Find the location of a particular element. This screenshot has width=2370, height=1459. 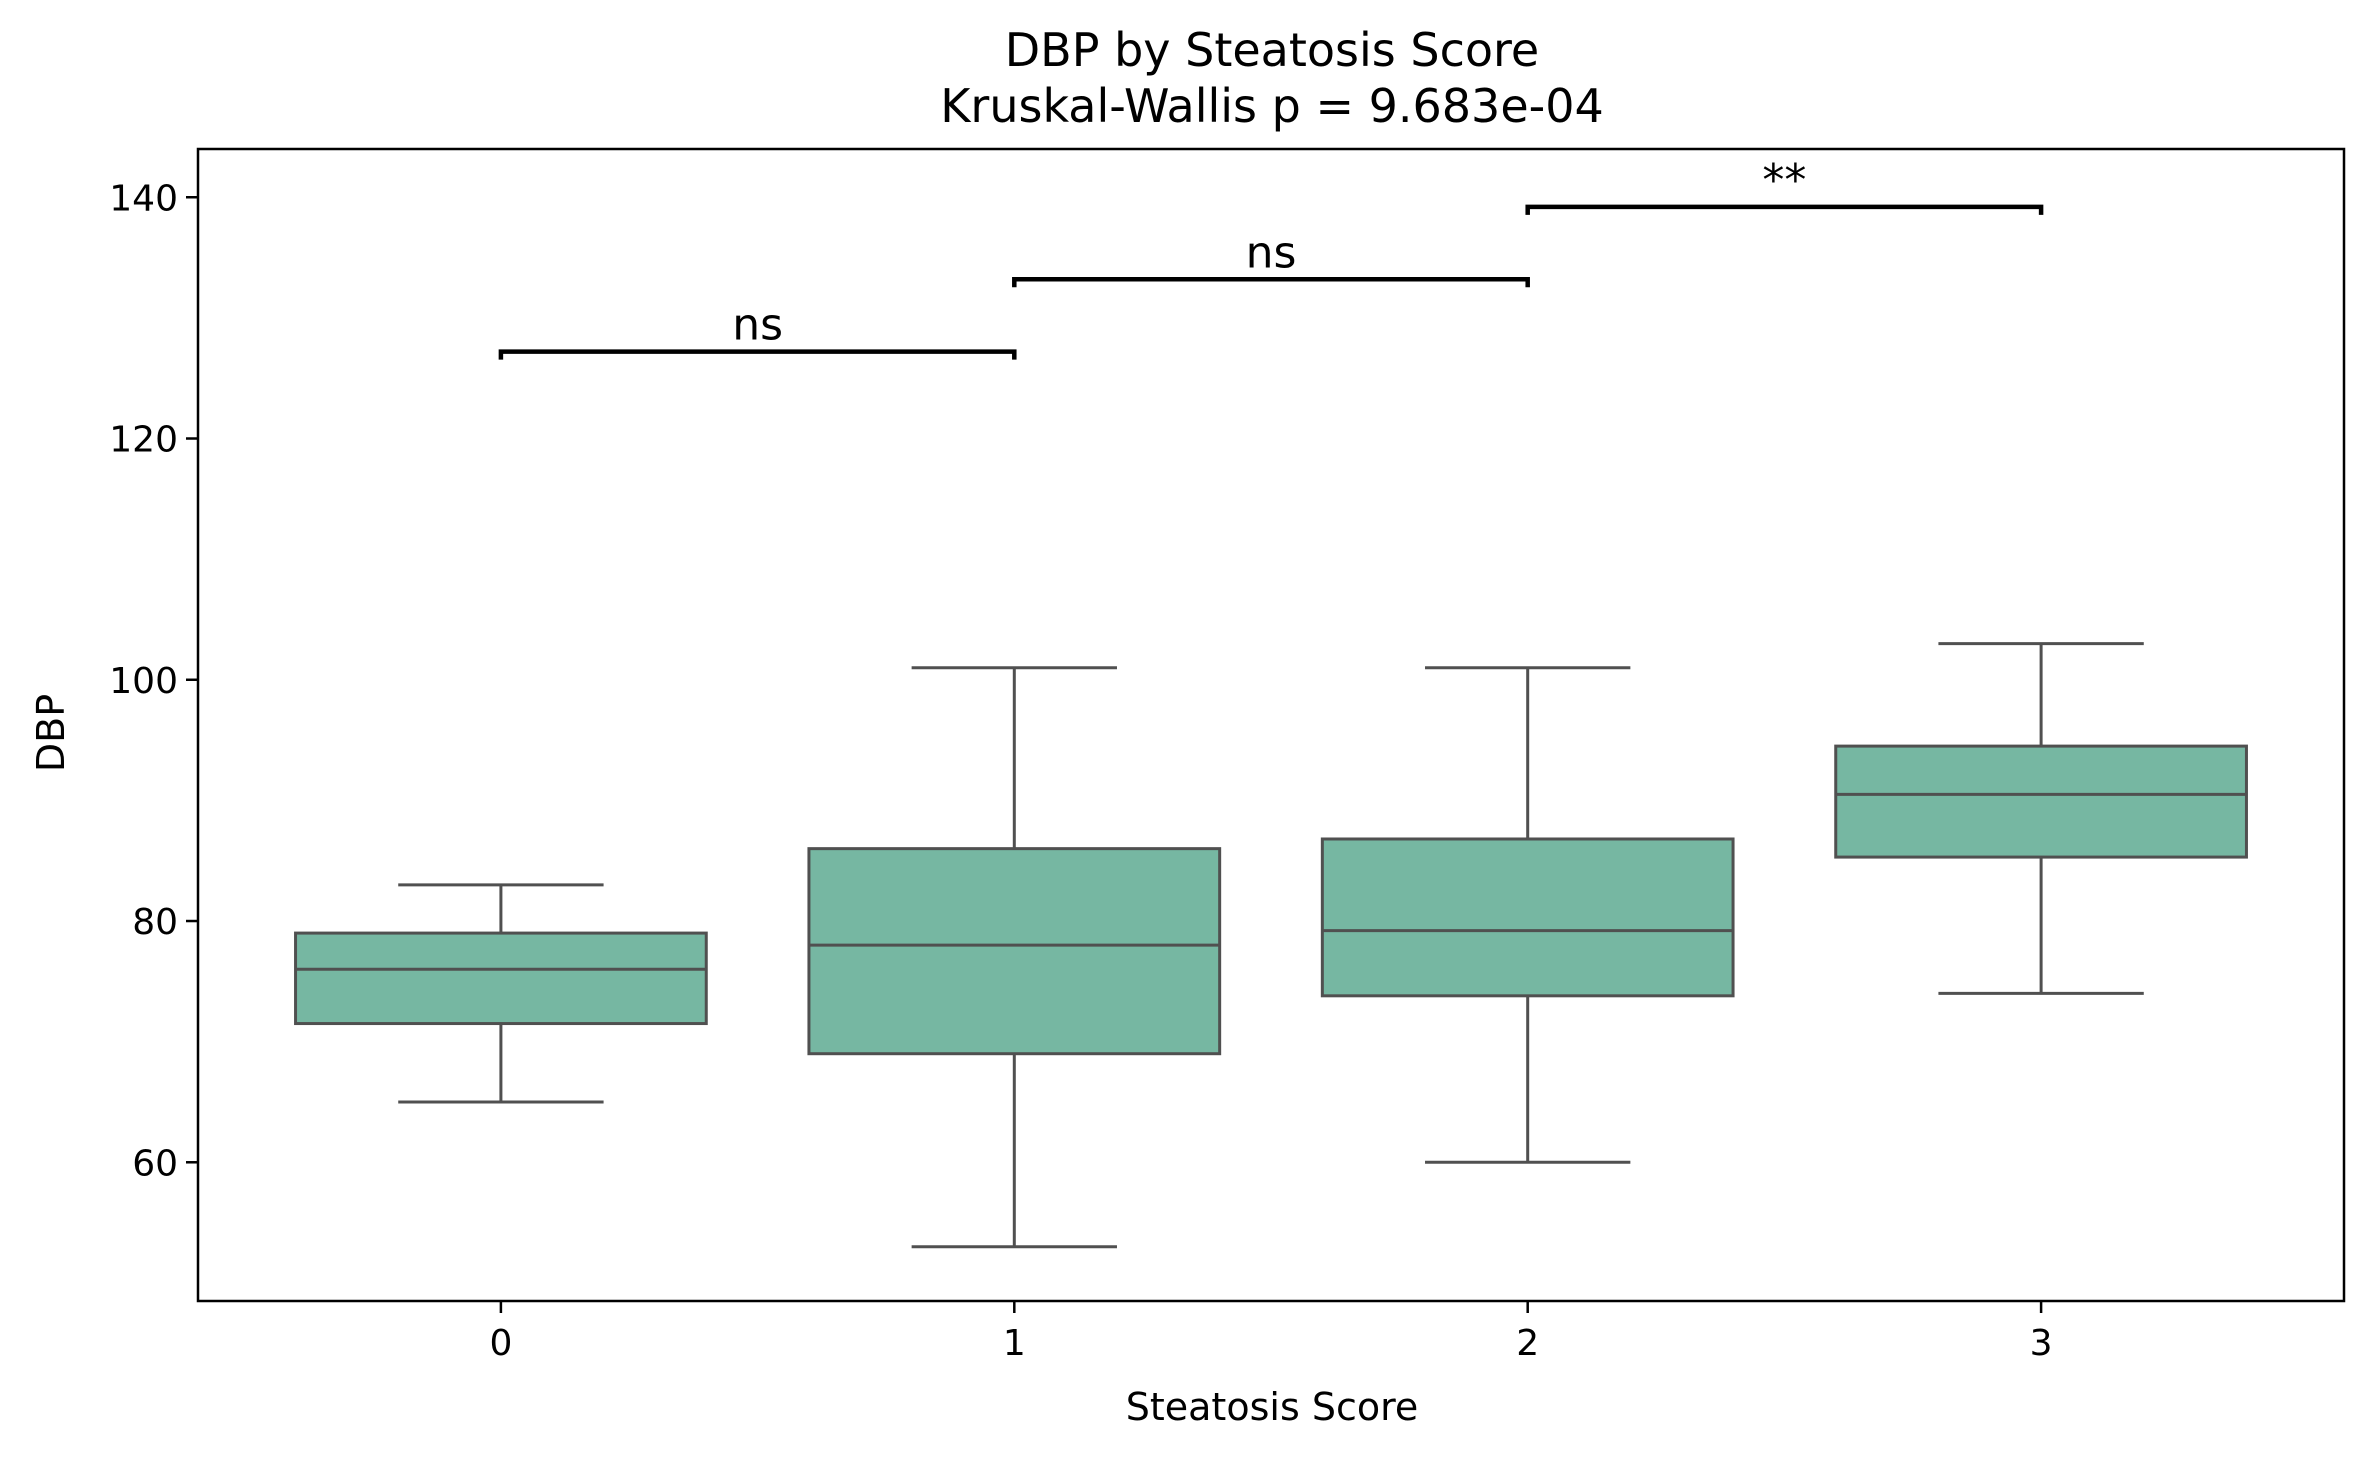

x-tick-label: 0 is located at coordinates (500, 1343).